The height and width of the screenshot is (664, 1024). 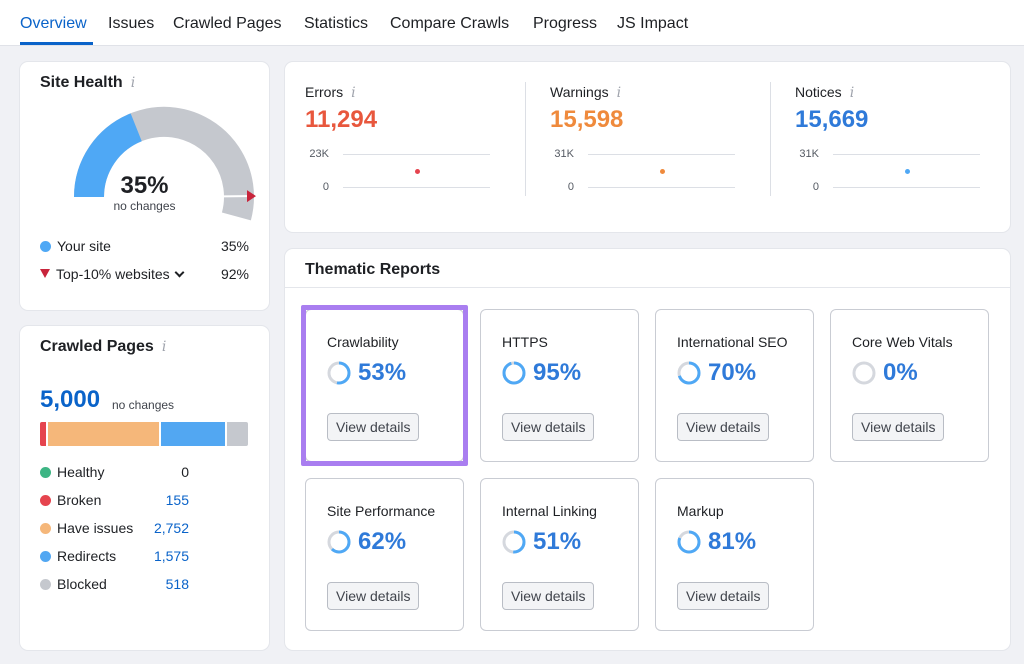 I want to click on report-name: HTTPS, so click(x=525, y=342).